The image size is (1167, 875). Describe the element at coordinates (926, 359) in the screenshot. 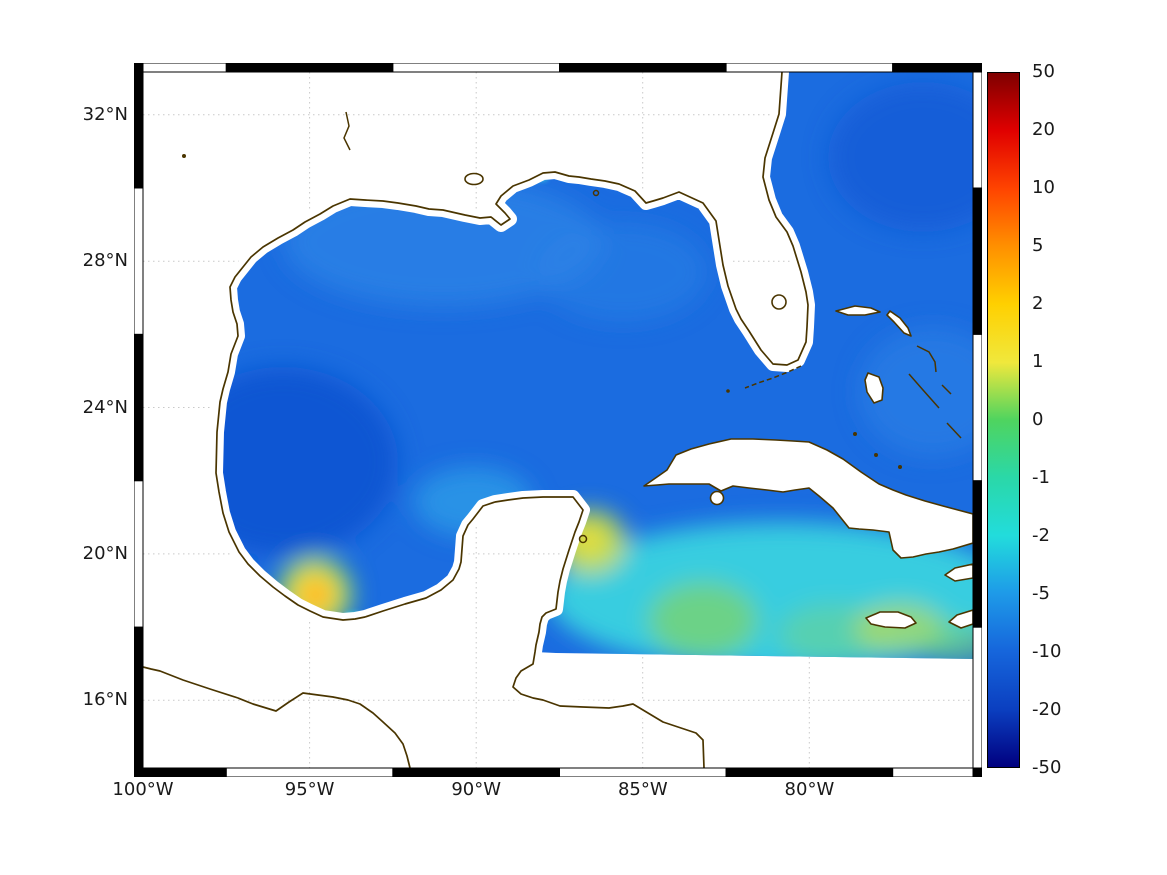

I see `eleuthera` at that location.